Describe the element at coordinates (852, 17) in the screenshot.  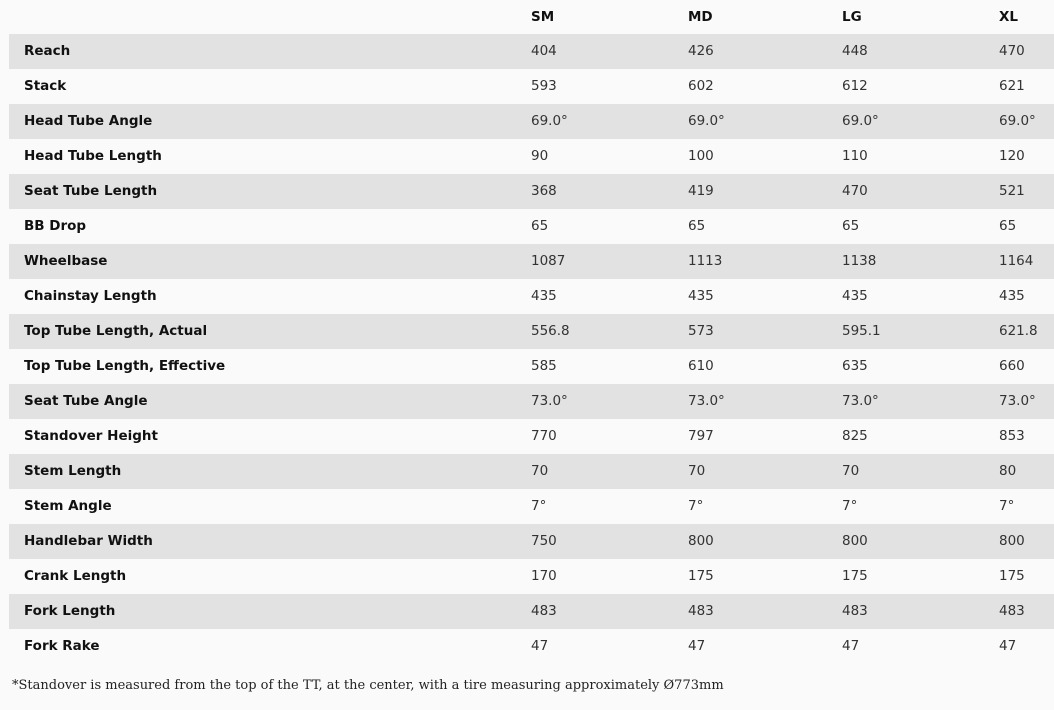
I see `column-header-lg: LG` at that location.